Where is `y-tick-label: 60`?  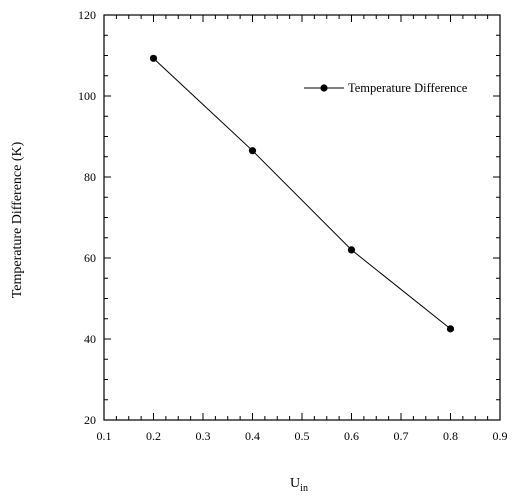 y-tick-label: 60 is located at coordinates (90, 258).